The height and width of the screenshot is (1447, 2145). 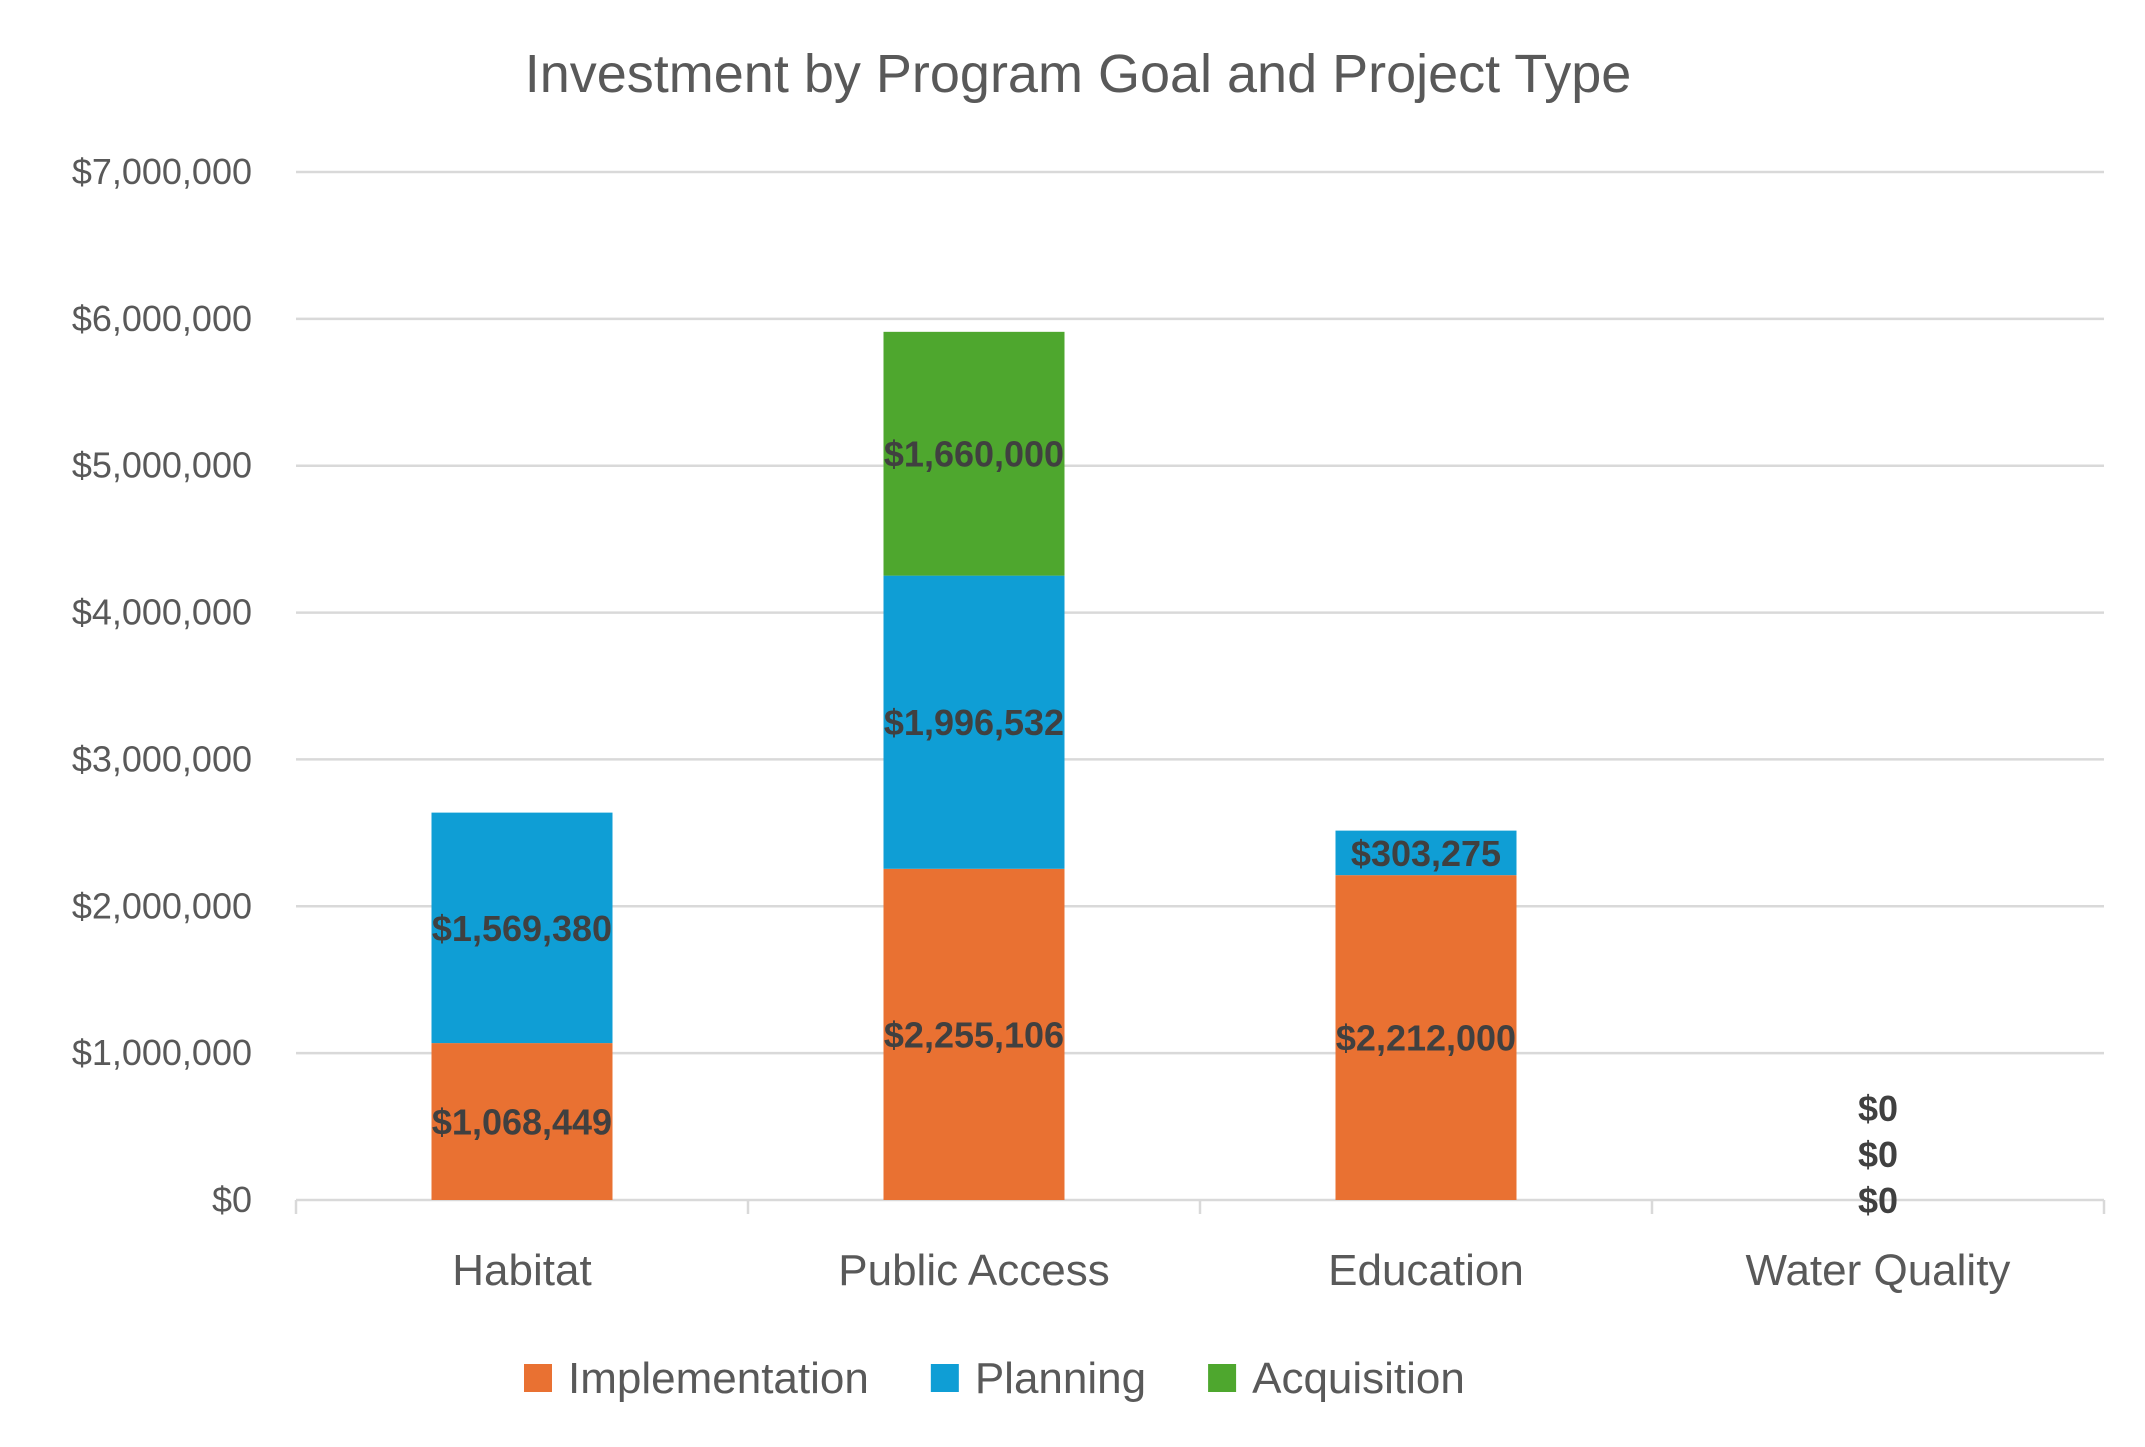 What do you see at coordinates (162, 1052) in the screenshot?
I see `y-tick-label: $1,000,000` at bounding box center [162, 1052].